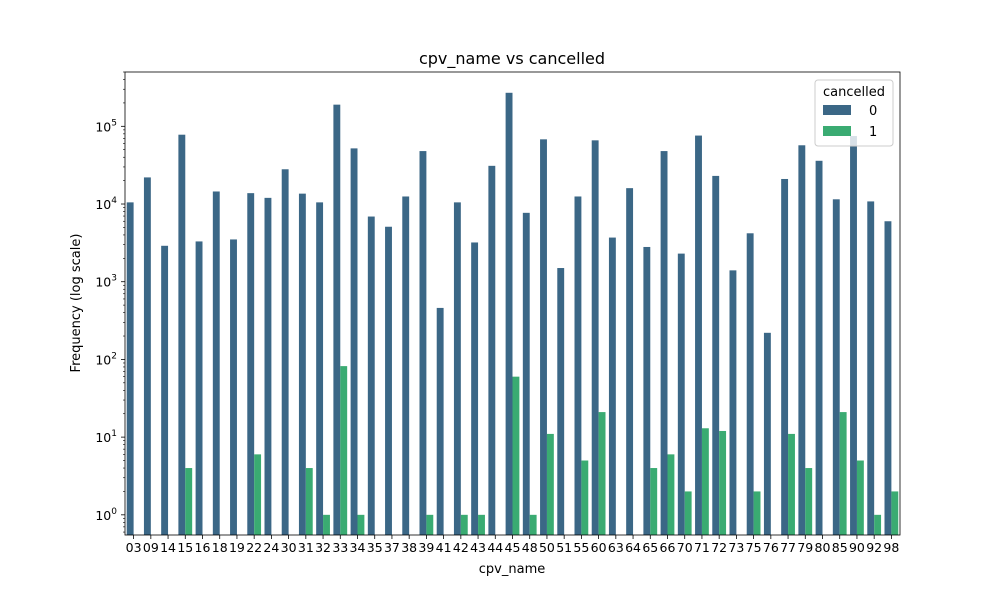 This screenshot has height=605, width=1000. Describe the element at coordinates (854, 113) in the screenshot. I see `legend: cancelled 0 1` at that location.